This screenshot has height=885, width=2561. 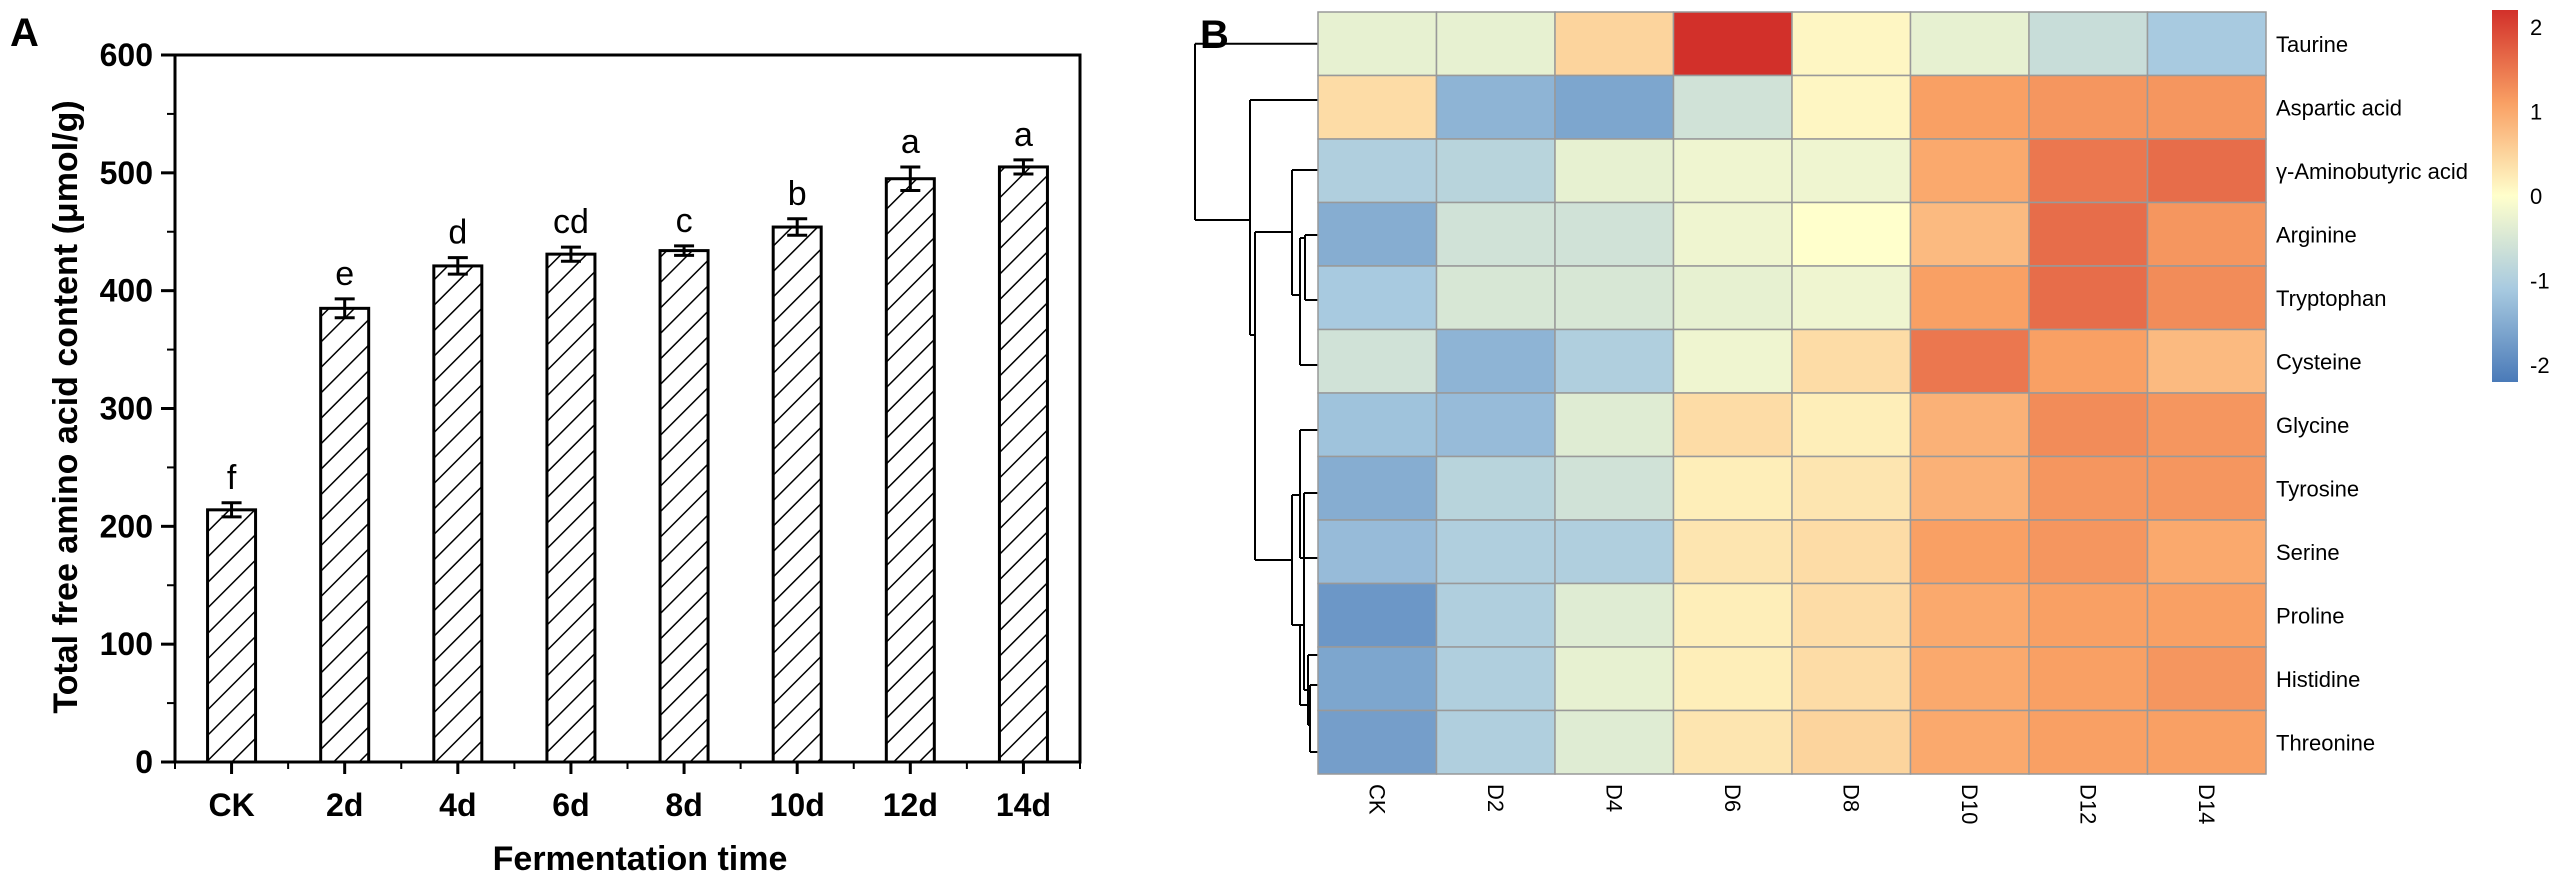 I want to click on significance-letters: f e d cd c b a a, so click(x=630, y=306).